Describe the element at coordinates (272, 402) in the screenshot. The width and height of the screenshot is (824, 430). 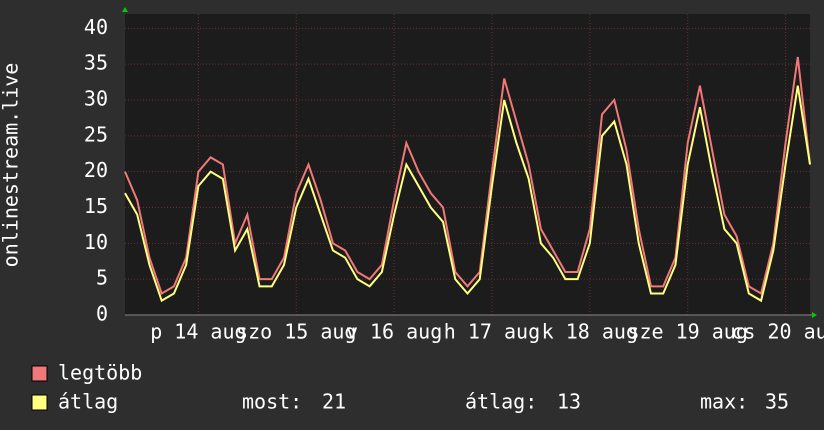
I see `stat-label: most:` at that location.